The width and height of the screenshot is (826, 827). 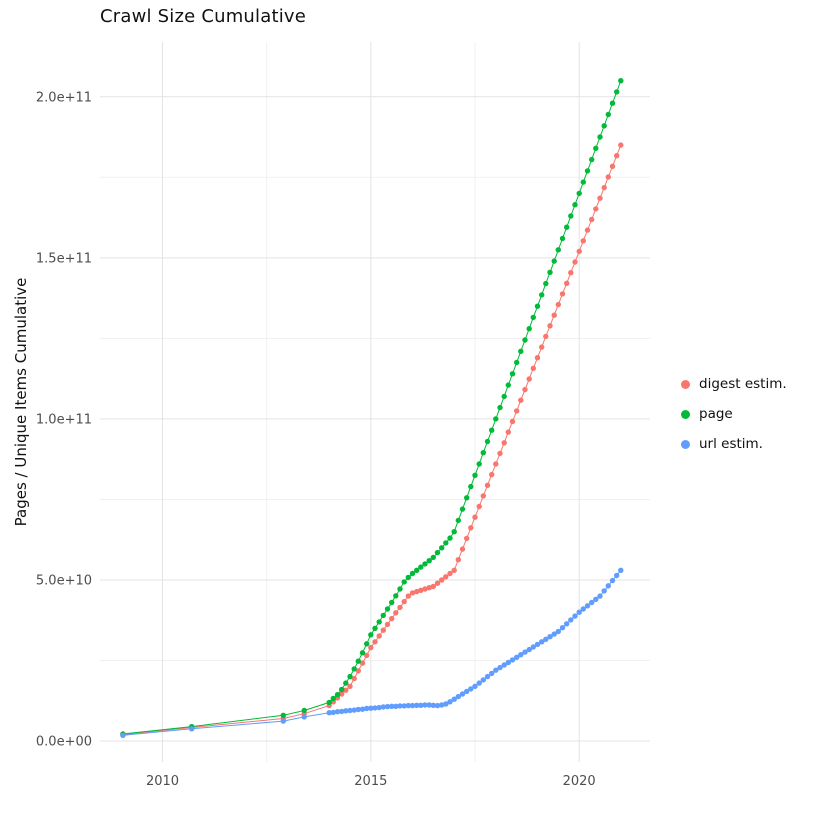 What do you see at coordinates (64, 97) in the screenshot?
I see `y-axis-tick-label: 2.0e+11` at bounding box center [64, 97].